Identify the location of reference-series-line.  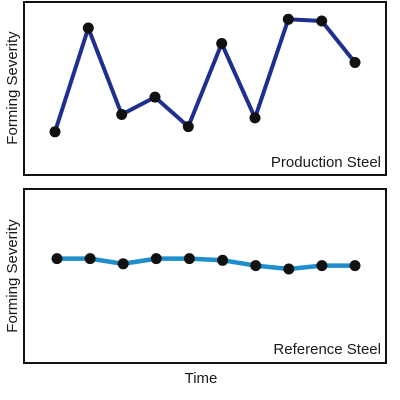
(206, 264).